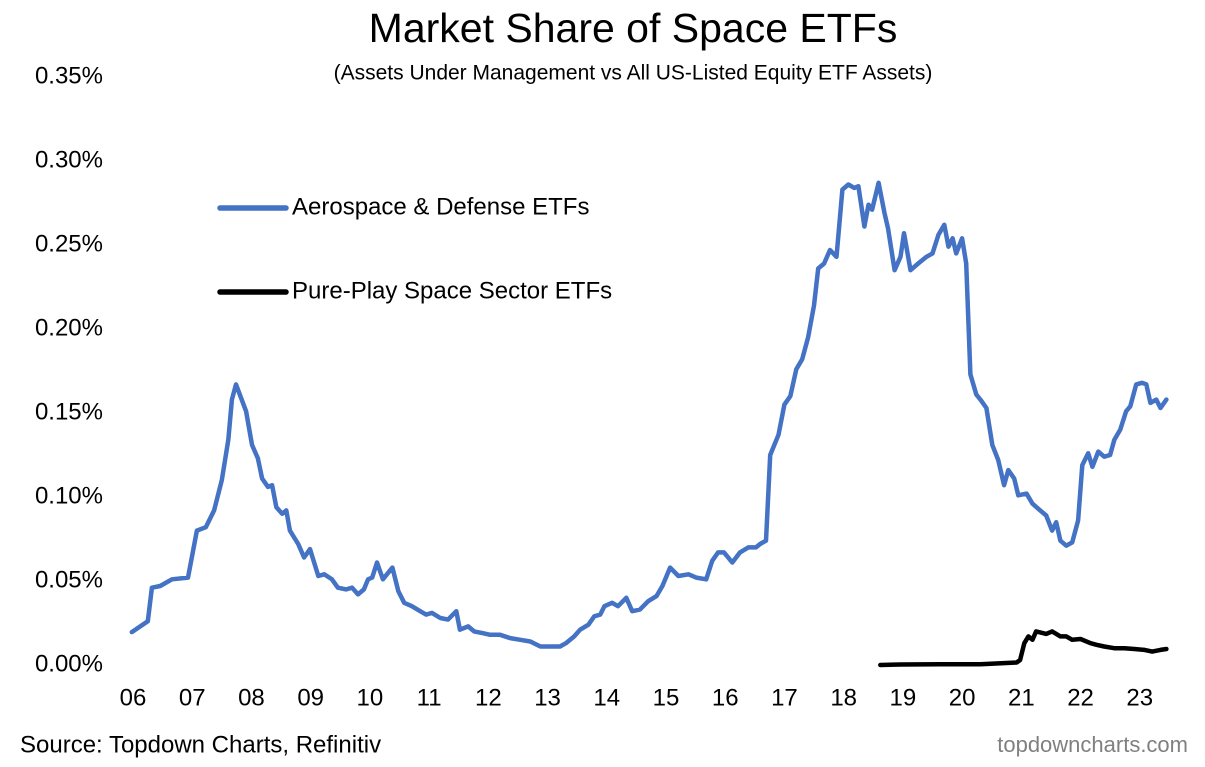 This screenshot has height=767, width=1205. What do you see at coordinates (429, 697) in the screenshot?
I see `x-tick-label: 11` at bounding box center [429, 697].